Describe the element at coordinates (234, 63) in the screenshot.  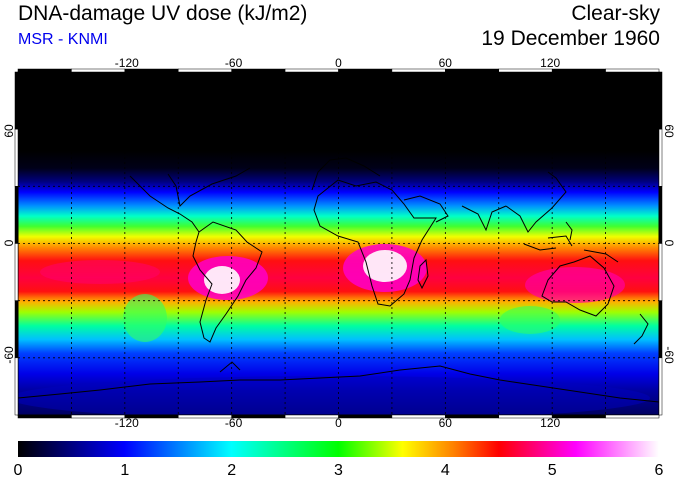
I see `top-lon-label-2: -60` at that location.